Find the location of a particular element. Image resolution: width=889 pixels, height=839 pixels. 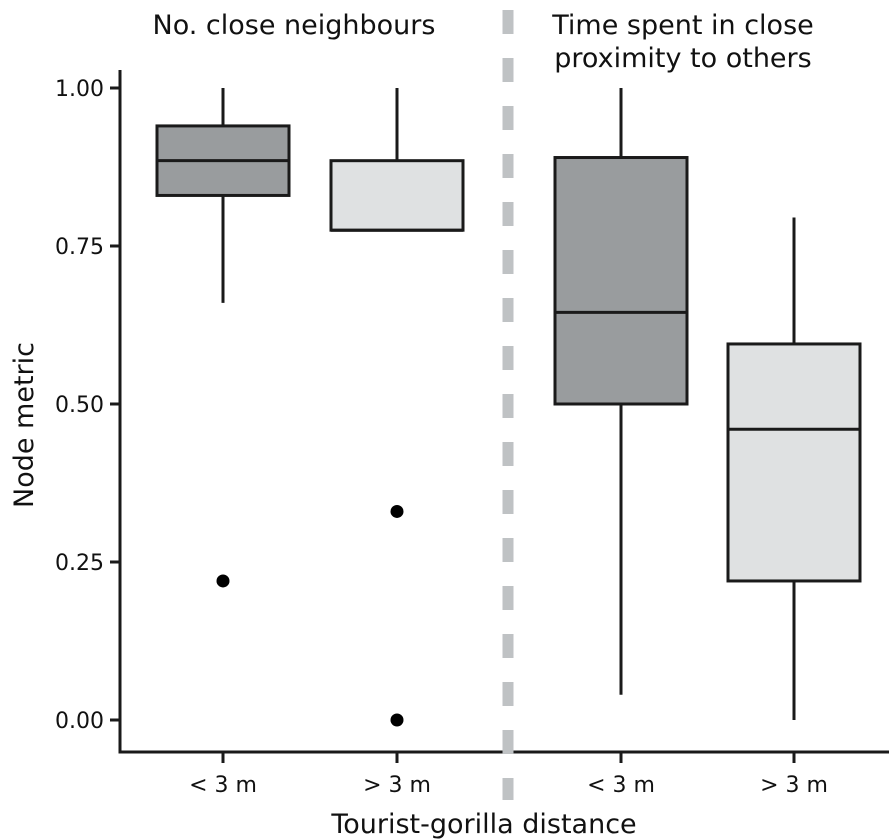

y-tick-label: 0.00 is located at coordinates (79, 721).